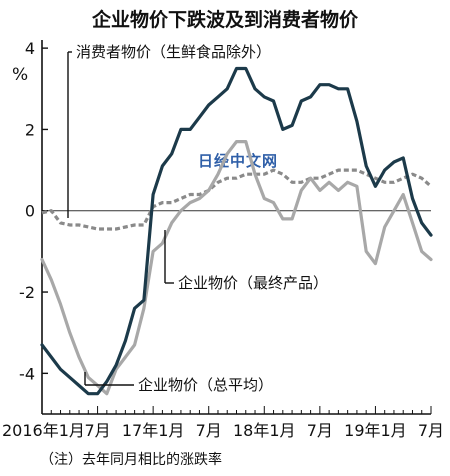 Image resolution: width=450 pixels, height=476 pixels. Describe the element at coordinates (43, 430) in the screenshot. I see `x-tick-label: 2016年1月` at that location.